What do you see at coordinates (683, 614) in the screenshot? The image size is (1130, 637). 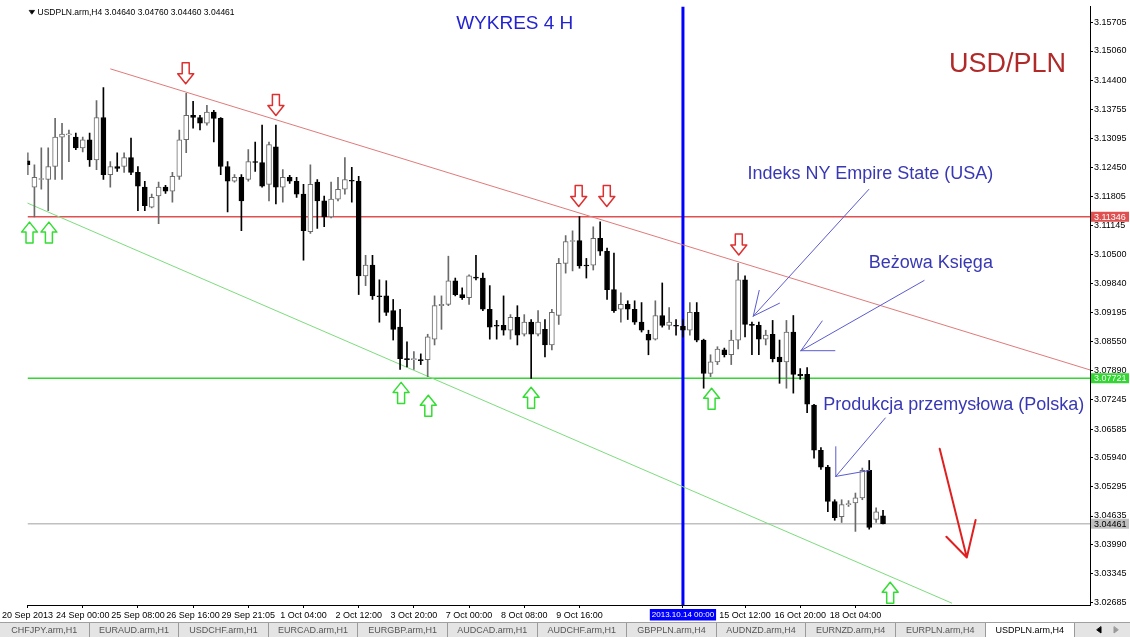 I see `x-tick-label: 2013.10.14 00:00` at bounding box center [683, 614].